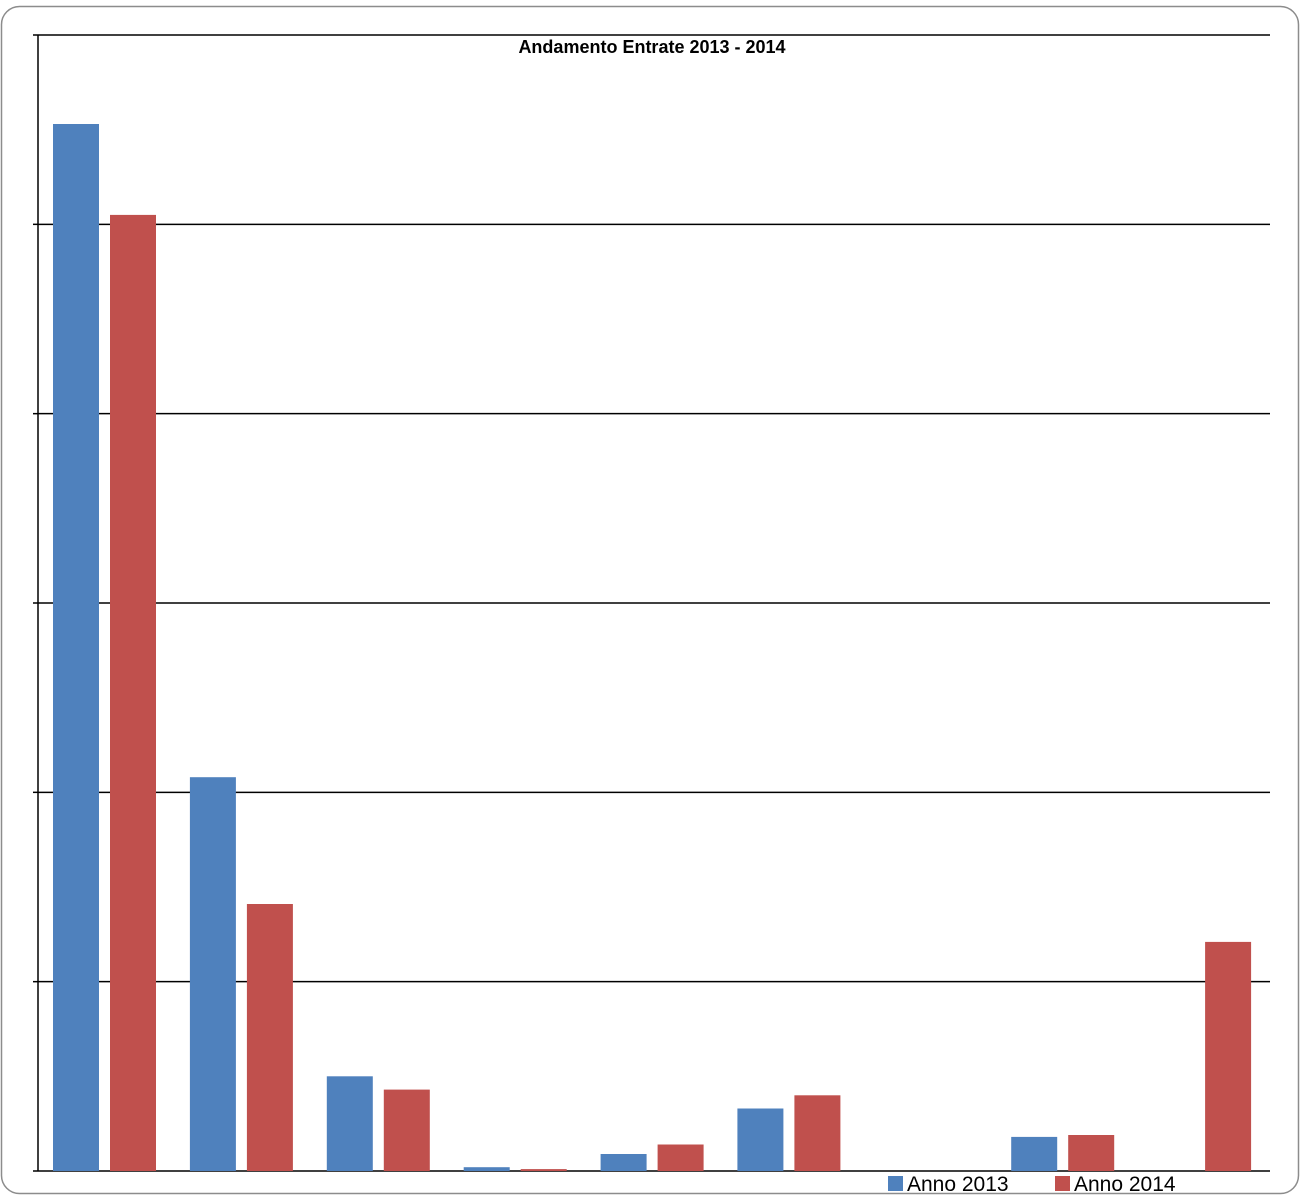  Describe the element at coordinates (543, 1170) in the screenshot. I see `bar-series2-category4` at that location.